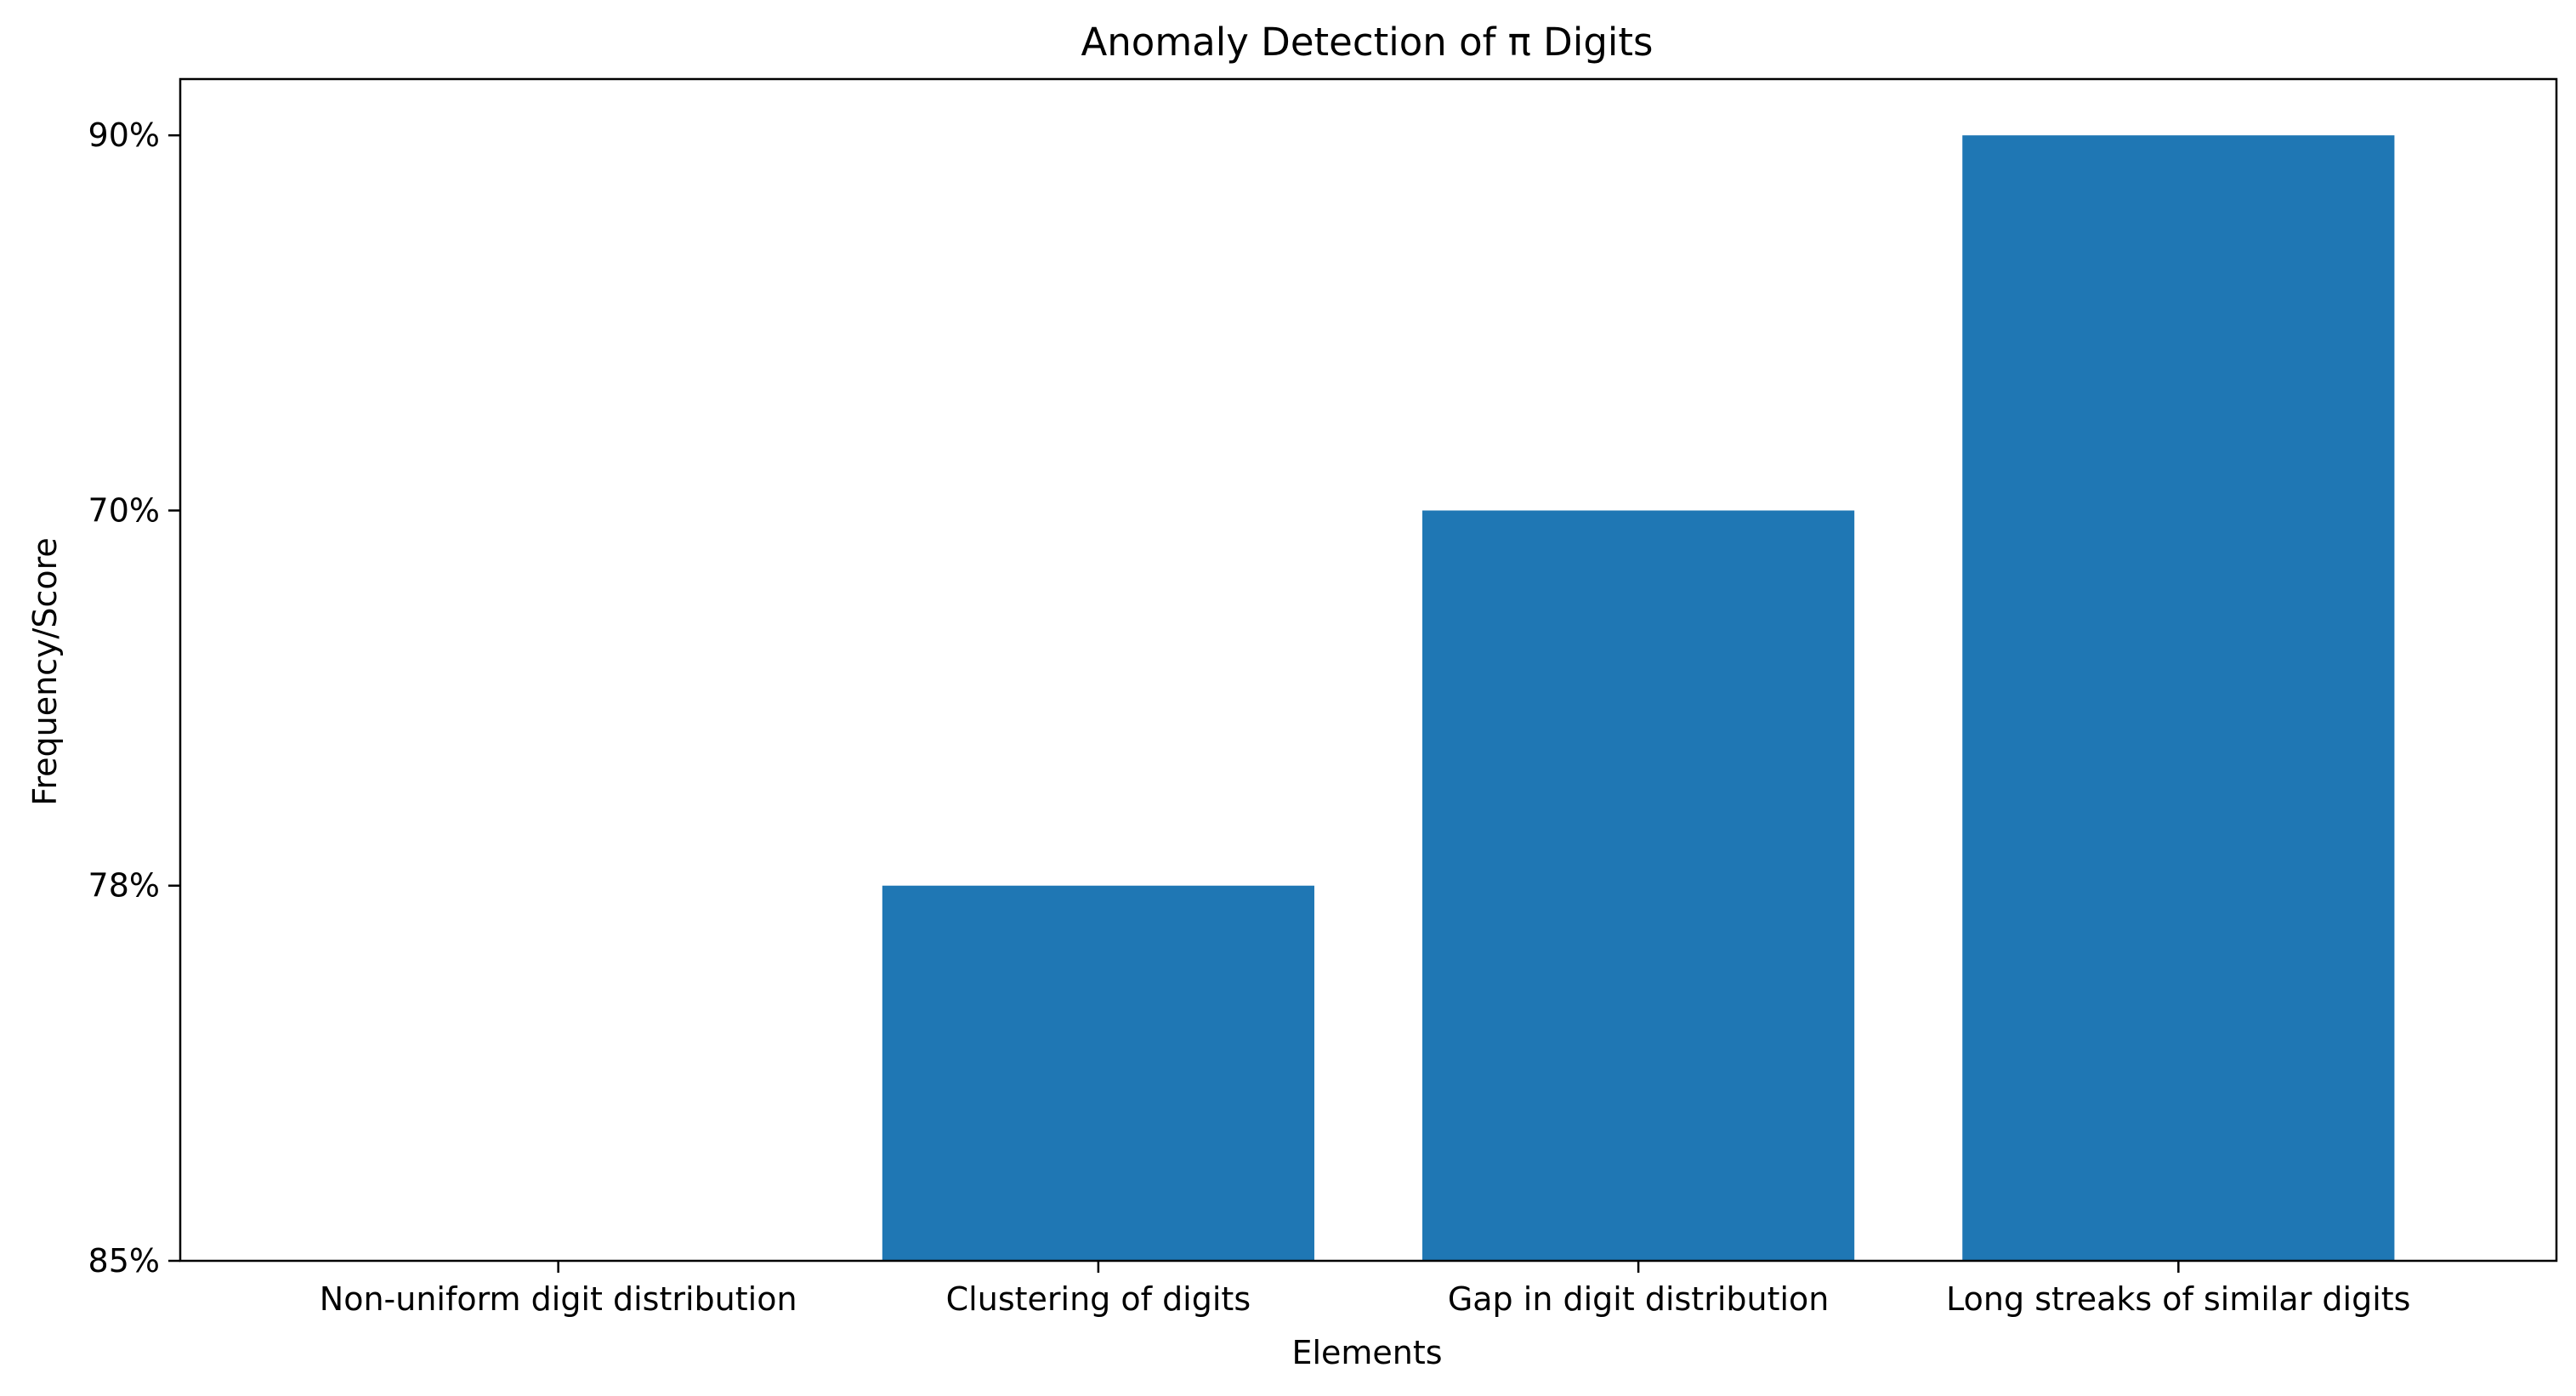  Describe the element at coordinates (2178, 1299) in the screenshot. I see `x-tick-label: Long streaks of similar digits` at that location.